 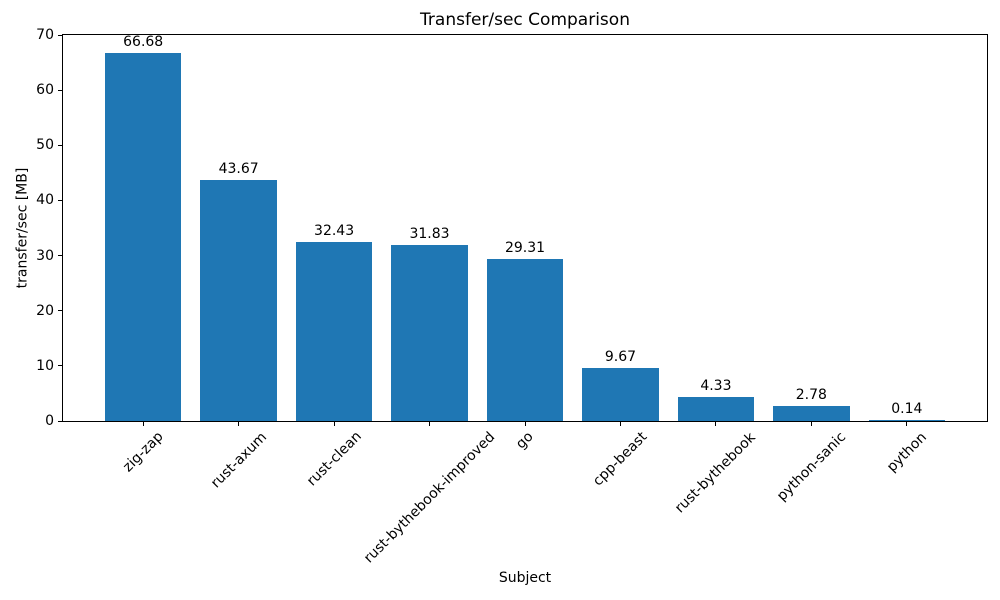 I want to click on y-tick-label: 20, so click(x=45, y=310).